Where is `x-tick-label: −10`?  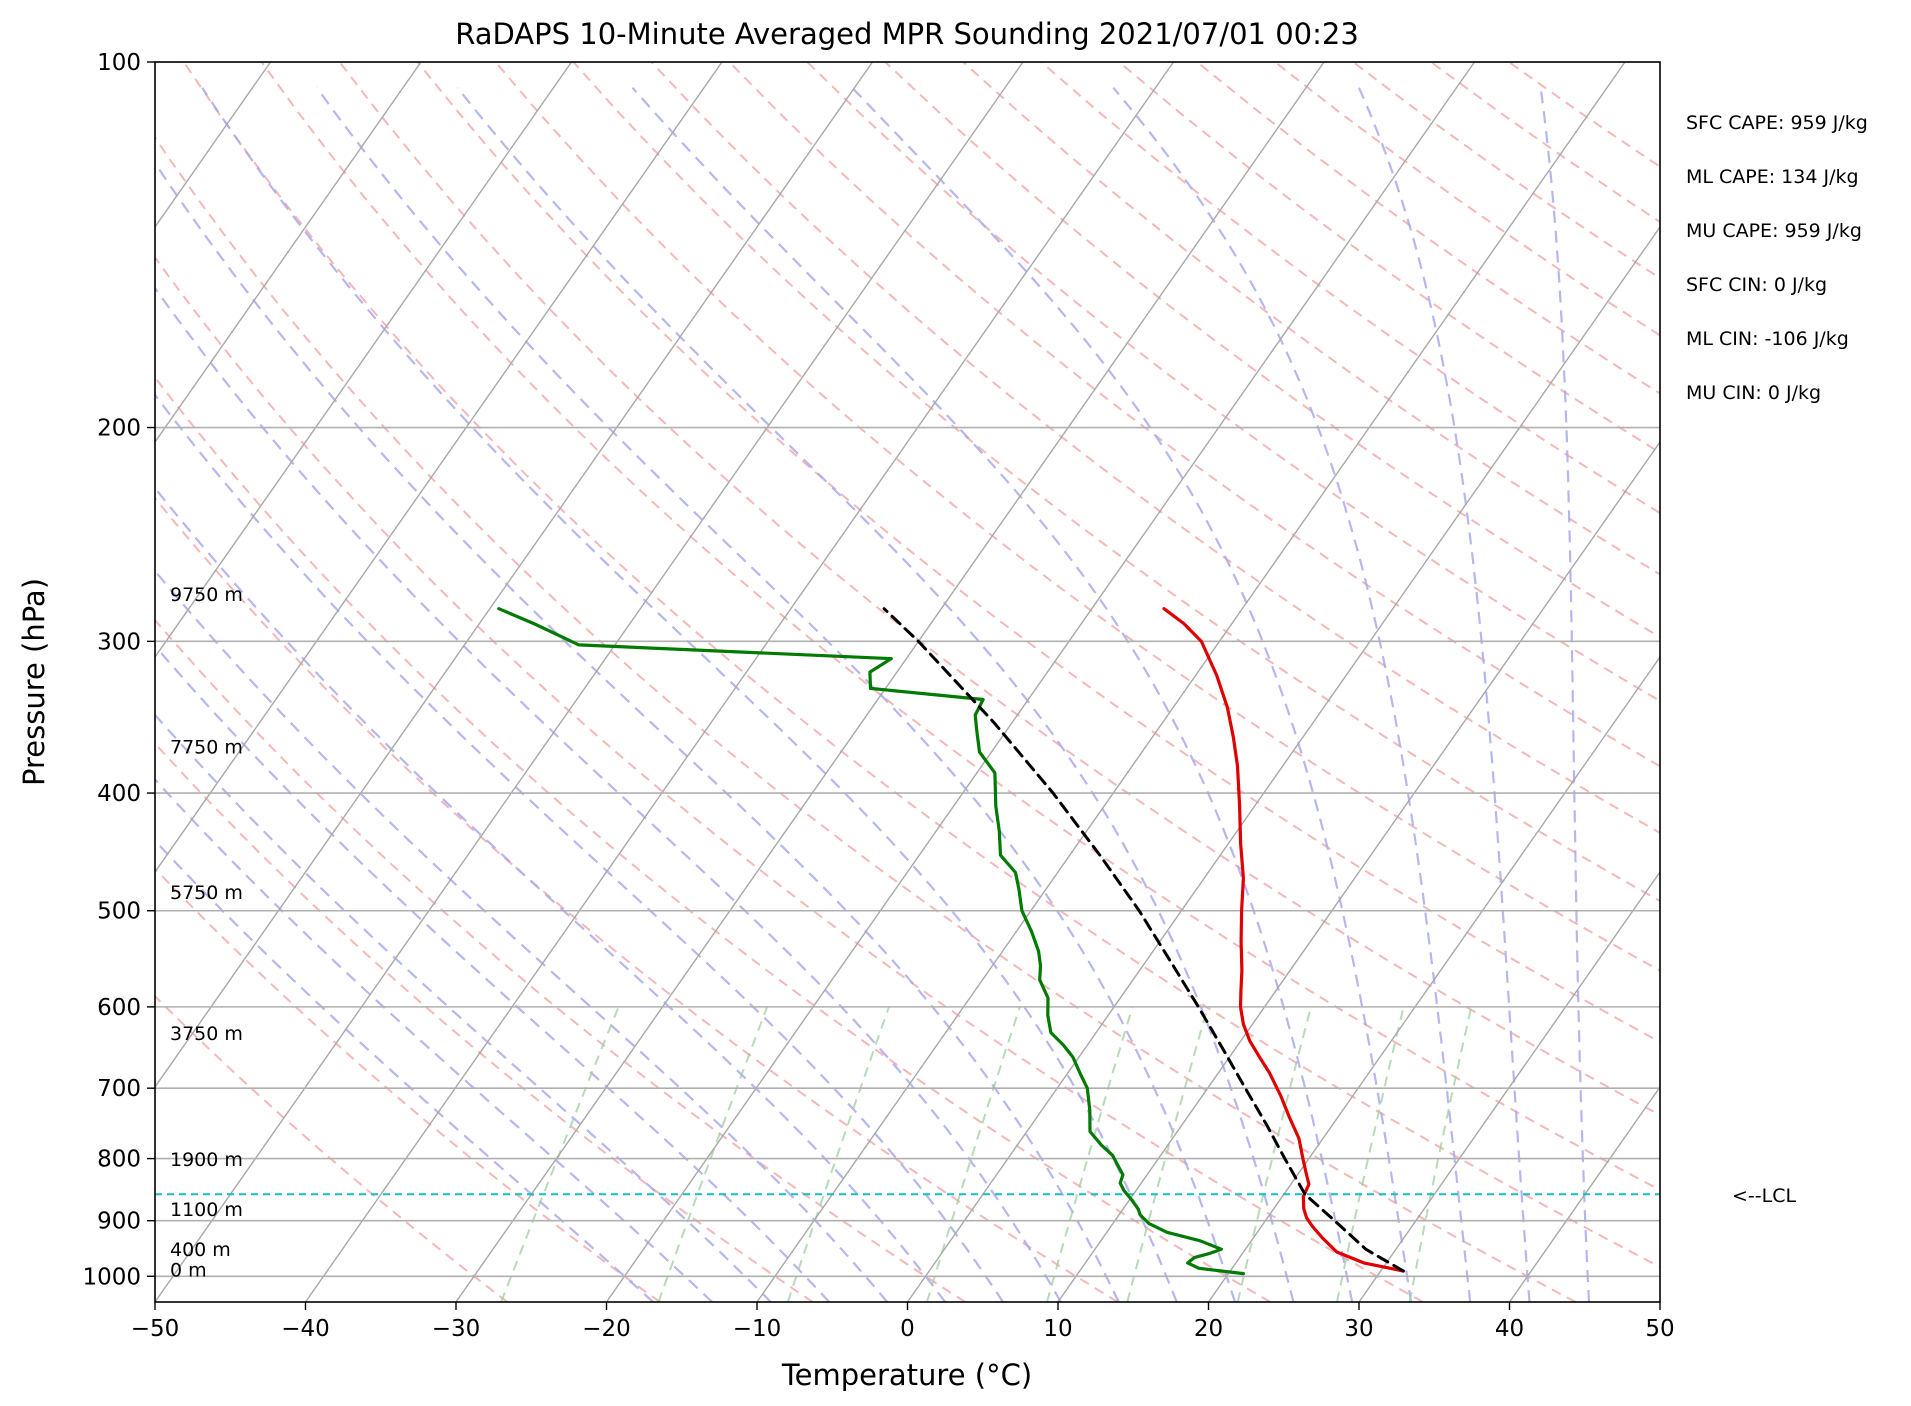 x-tick-label: −10 is located at coordinates (757, 1329).